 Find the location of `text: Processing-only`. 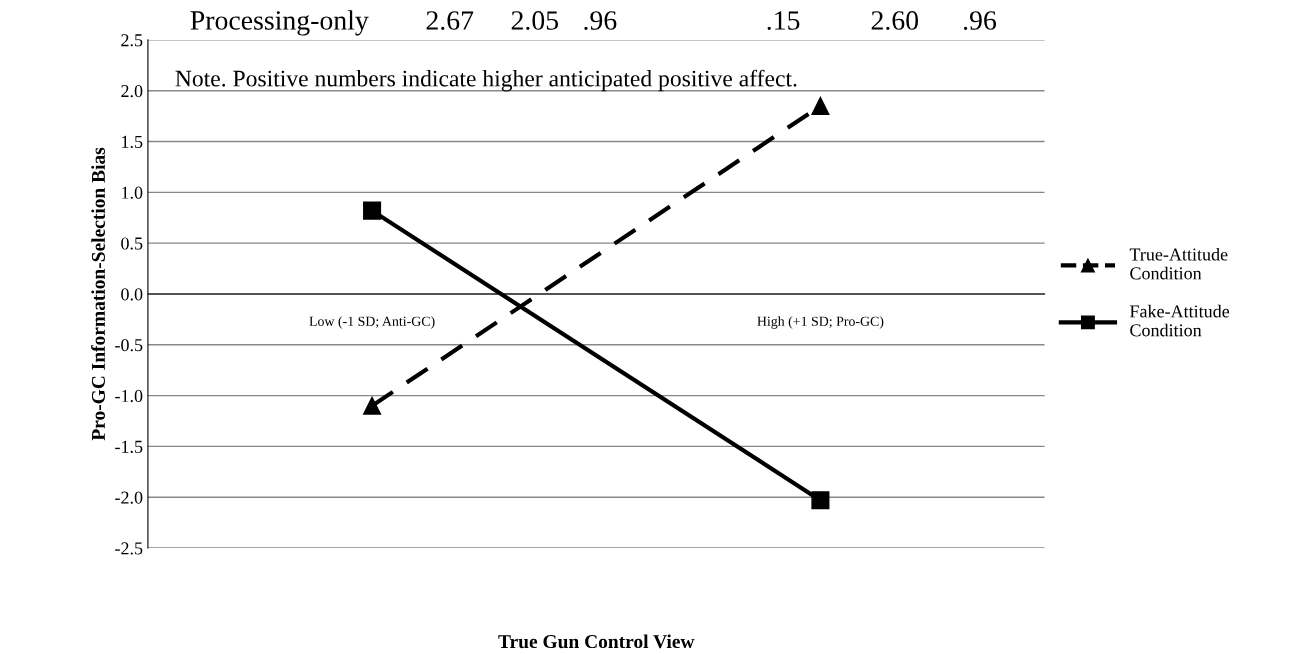

text: Processing-only is located at coordinates (279, 23).